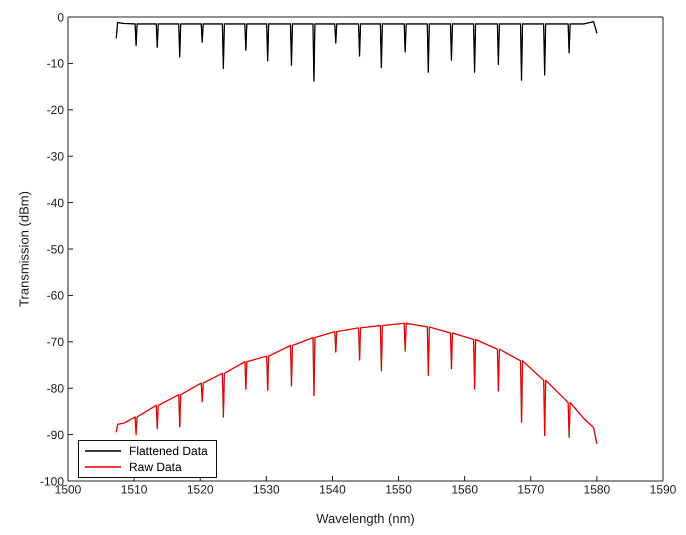 This screenshot has height=535, width=686. What do you see at coordinates (55, 110) in the screenshot?
I see `y-tick-label: -20` at bounding box center [55, 110].